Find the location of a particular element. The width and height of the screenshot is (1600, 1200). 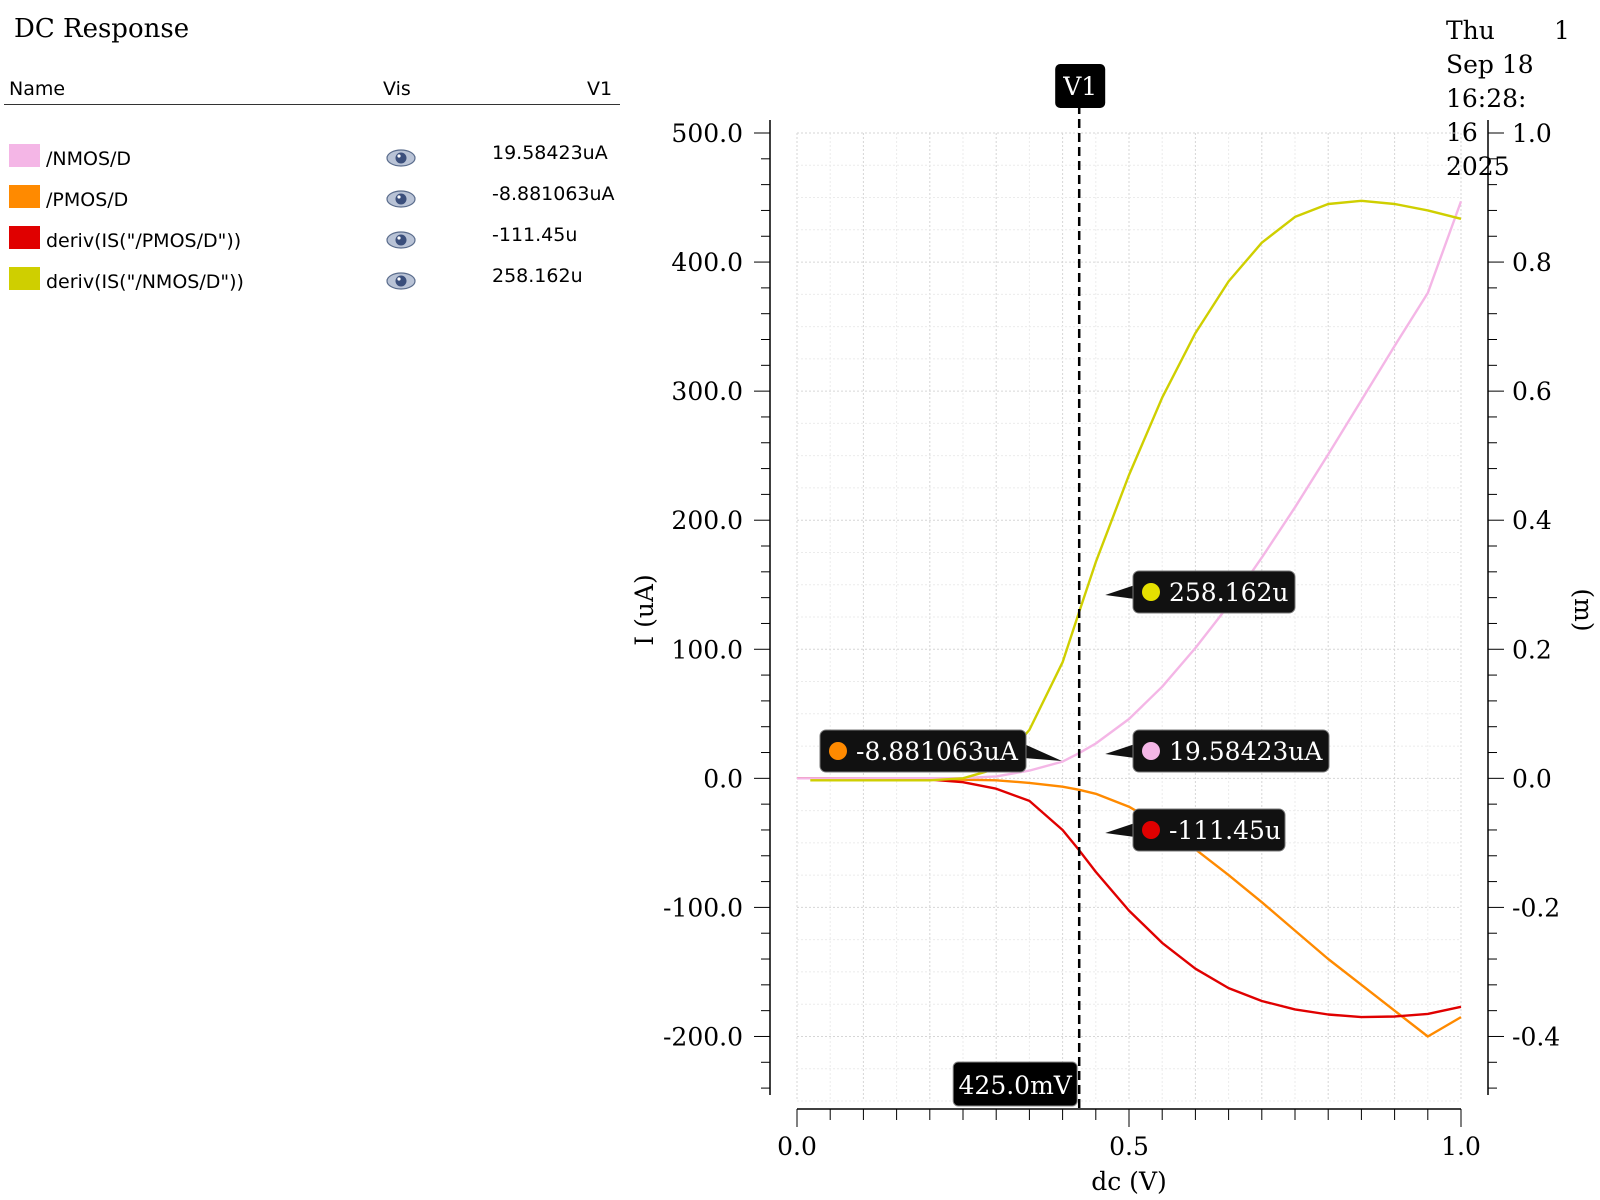

legend-signal-value: -8.881063uA is located at coordinates (553, 194).